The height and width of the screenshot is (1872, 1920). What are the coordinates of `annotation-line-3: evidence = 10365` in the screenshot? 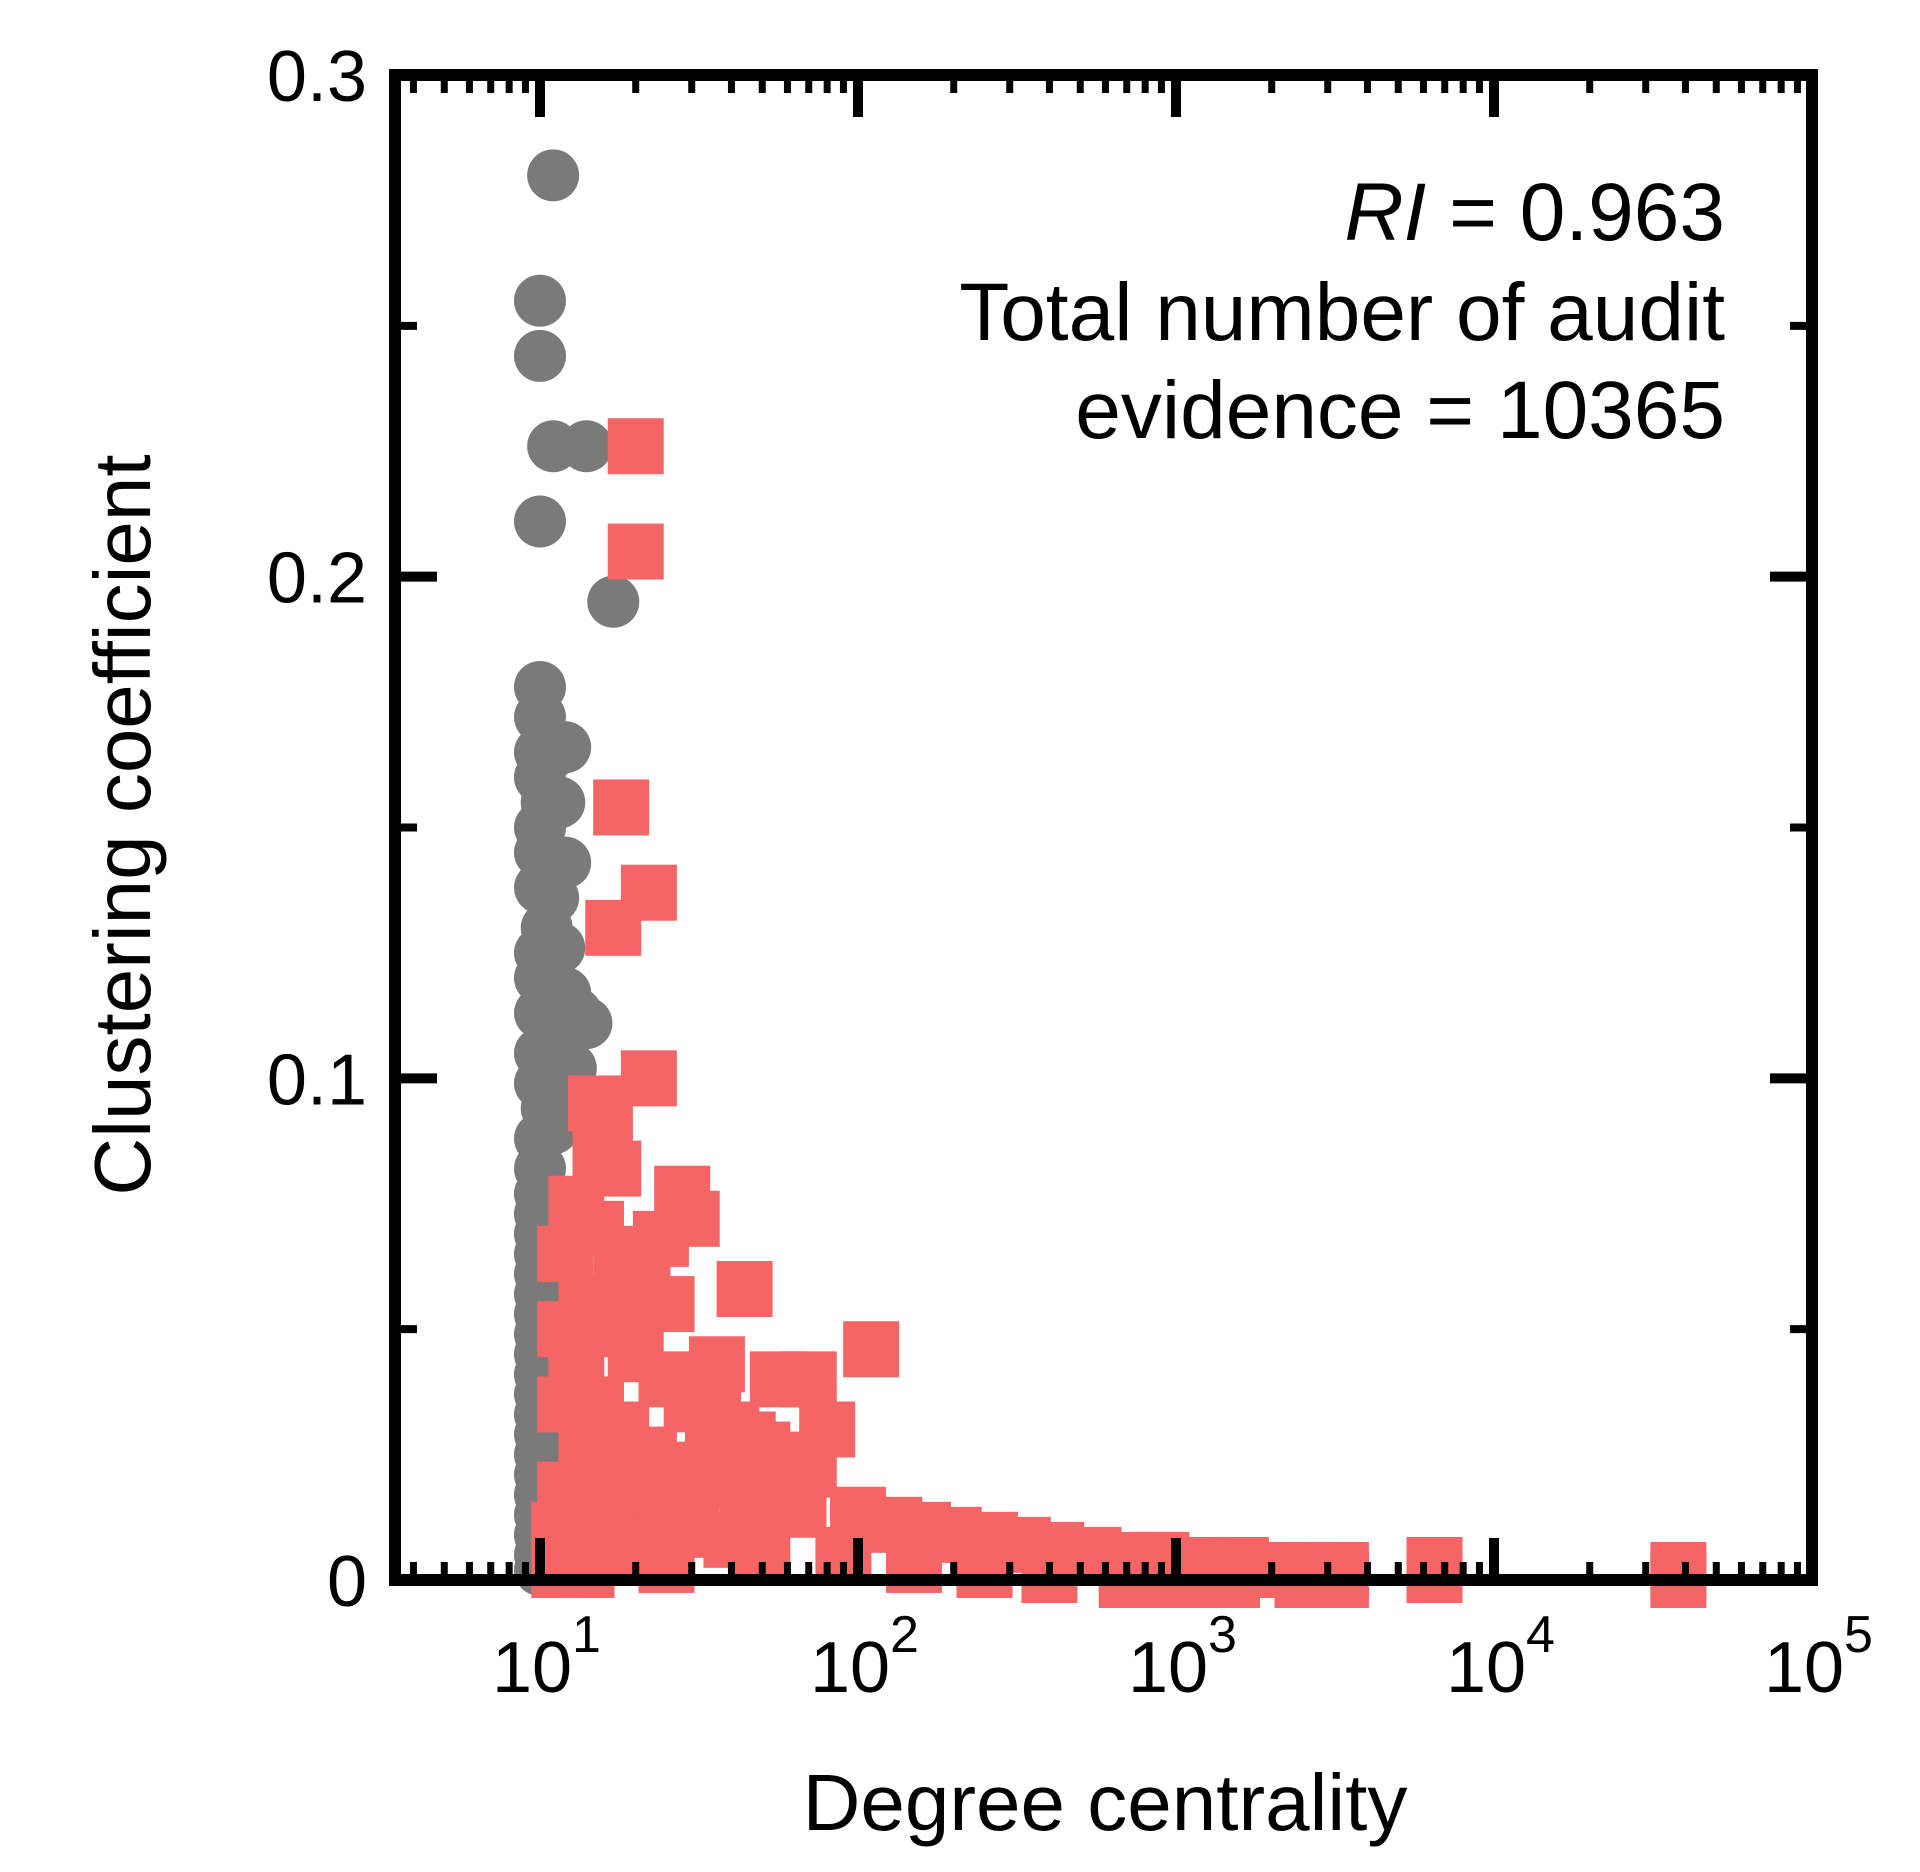 It's located at (1400, 410).